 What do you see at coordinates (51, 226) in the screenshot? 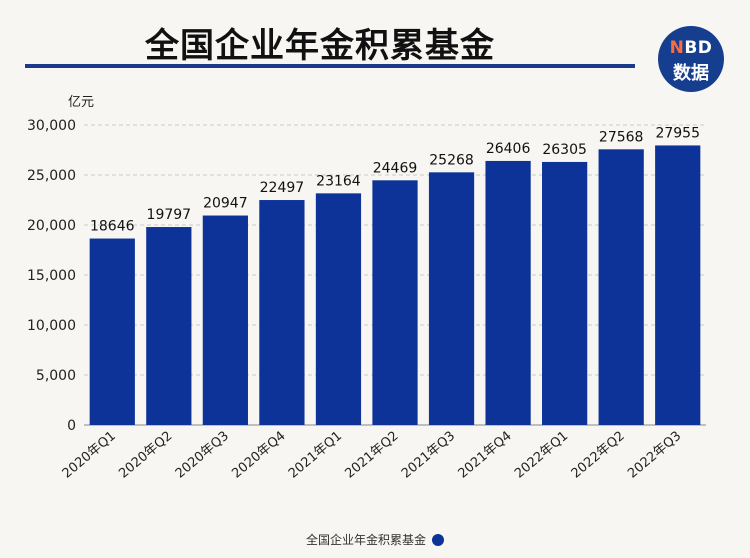
I see `y-tick-label: 20,000` at bounding box center [51, 226].